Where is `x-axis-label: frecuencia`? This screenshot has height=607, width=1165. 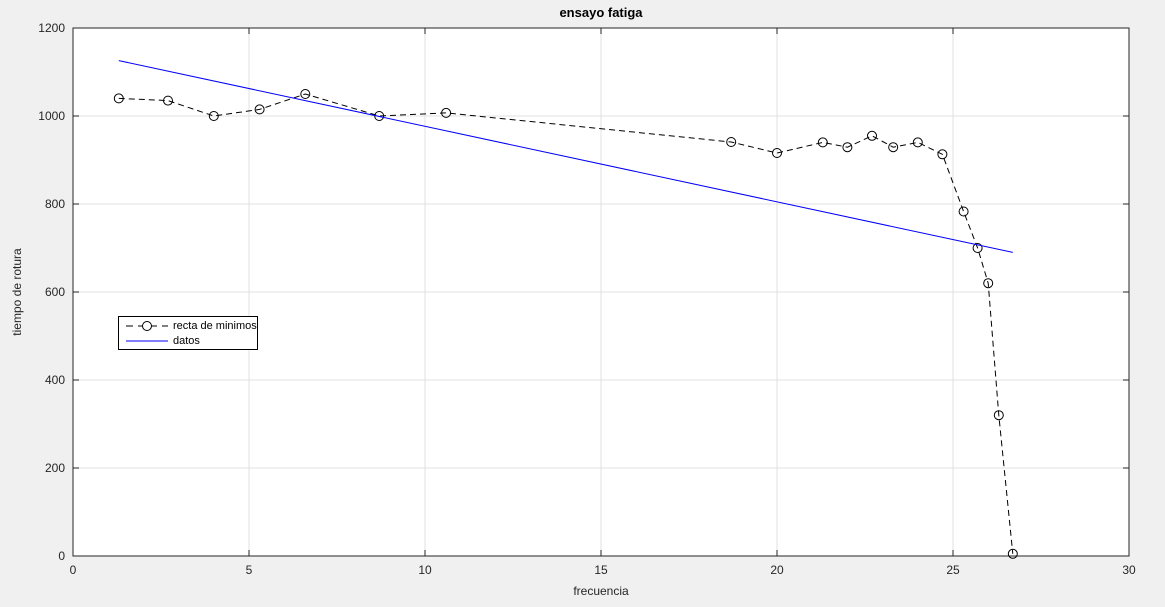 x-axis-label: frecuencia is located at coordinates (601, 591).